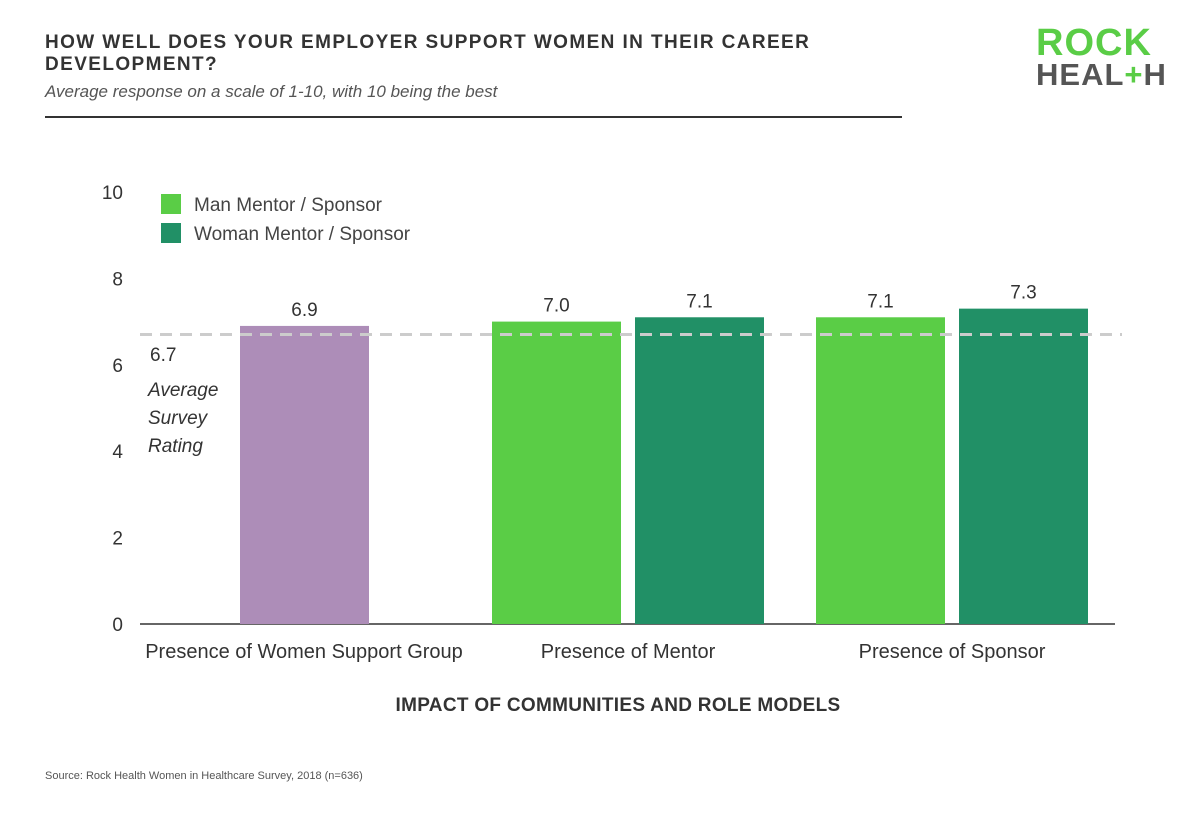 This screenshot has height=814, width=1200. What do you see at coordinates (304, 652) in the screenshot?
I see `x-category-label: Presence of Women Support Group` at bounding box center [304, 652].